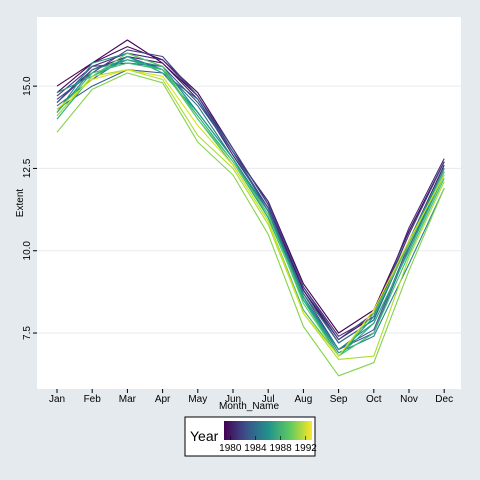 Image resolution: width=480 pixels, height=480 pixels. I want to click on x-tick-label: Jan, so click(57, 399).